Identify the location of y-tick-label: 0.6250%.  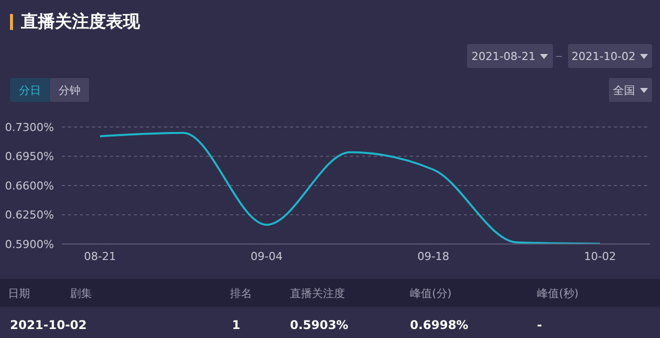
(29, 215).